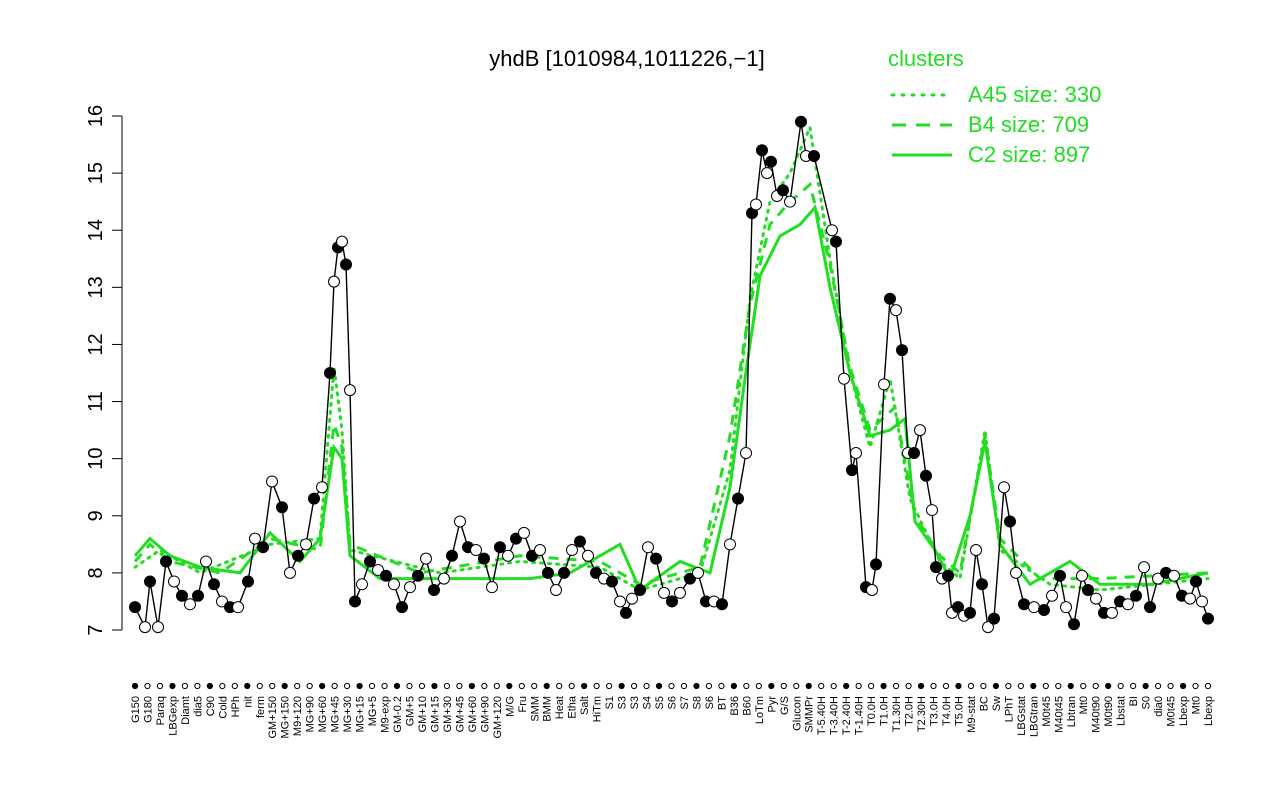 The height and width of the screenshot is (800, 1280). I want to click on condition-label: M0t45, so click(1172, 711).